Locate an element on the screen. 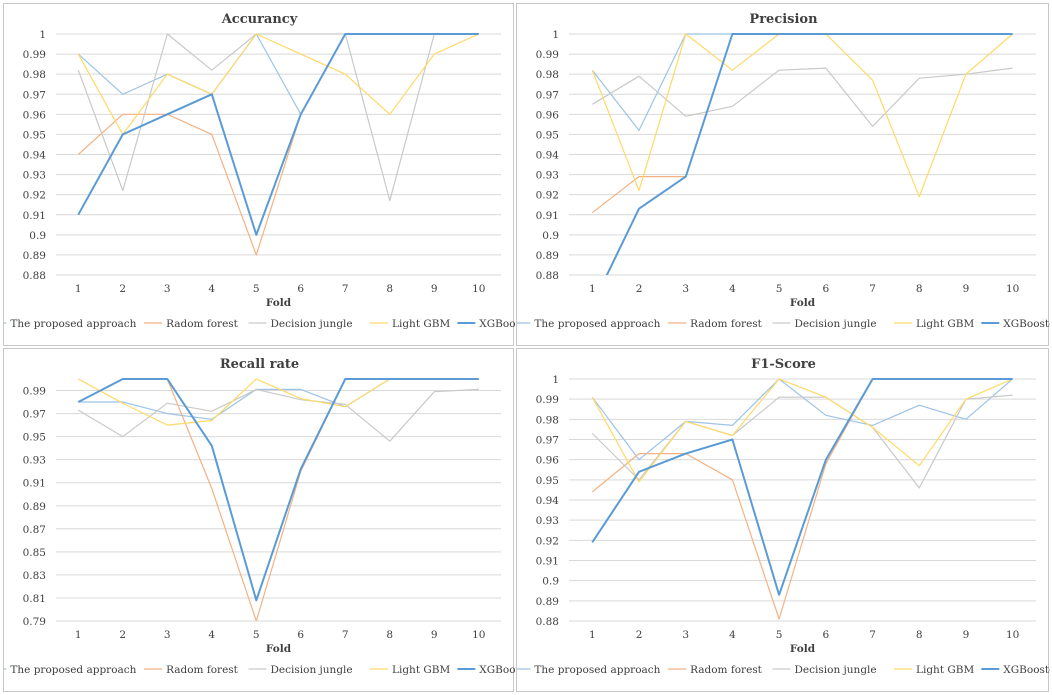 This screenshot has width=1052, height=695. y-tick-label: 0.79 is located at coordinates (34, 622).